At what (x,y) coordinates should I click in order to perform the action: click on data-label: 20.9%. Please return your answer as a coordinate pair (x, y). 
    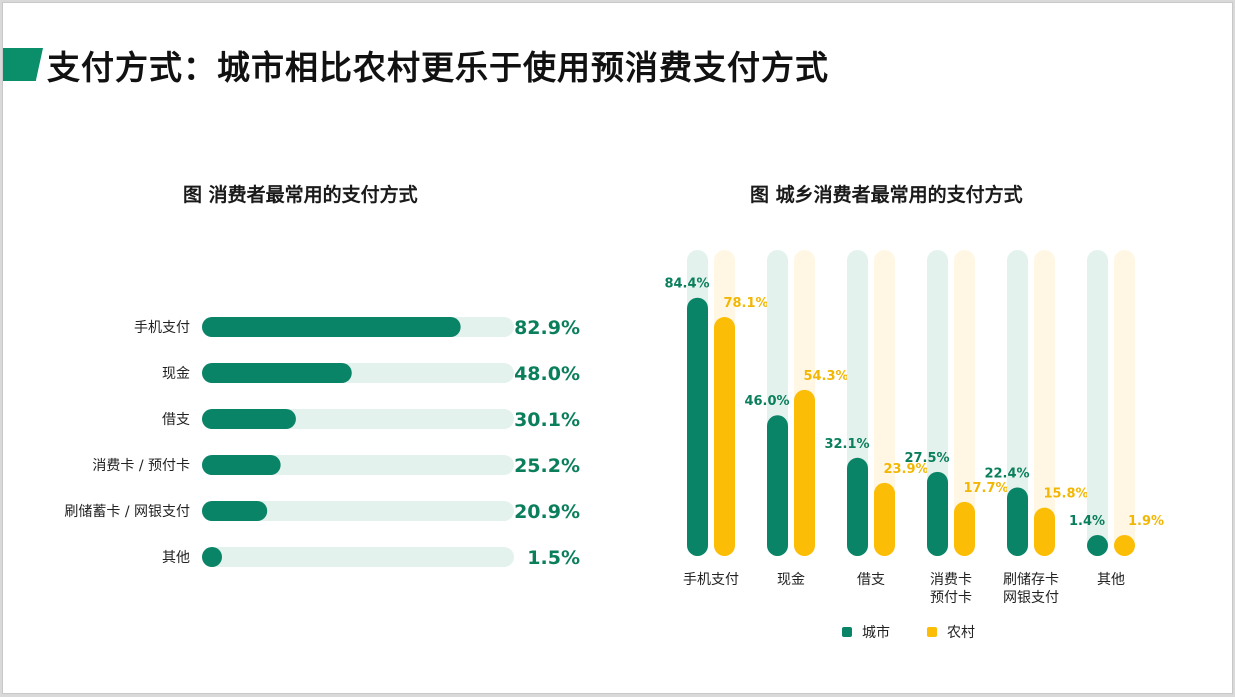
    Looking at the image, I should click on (547, 512).